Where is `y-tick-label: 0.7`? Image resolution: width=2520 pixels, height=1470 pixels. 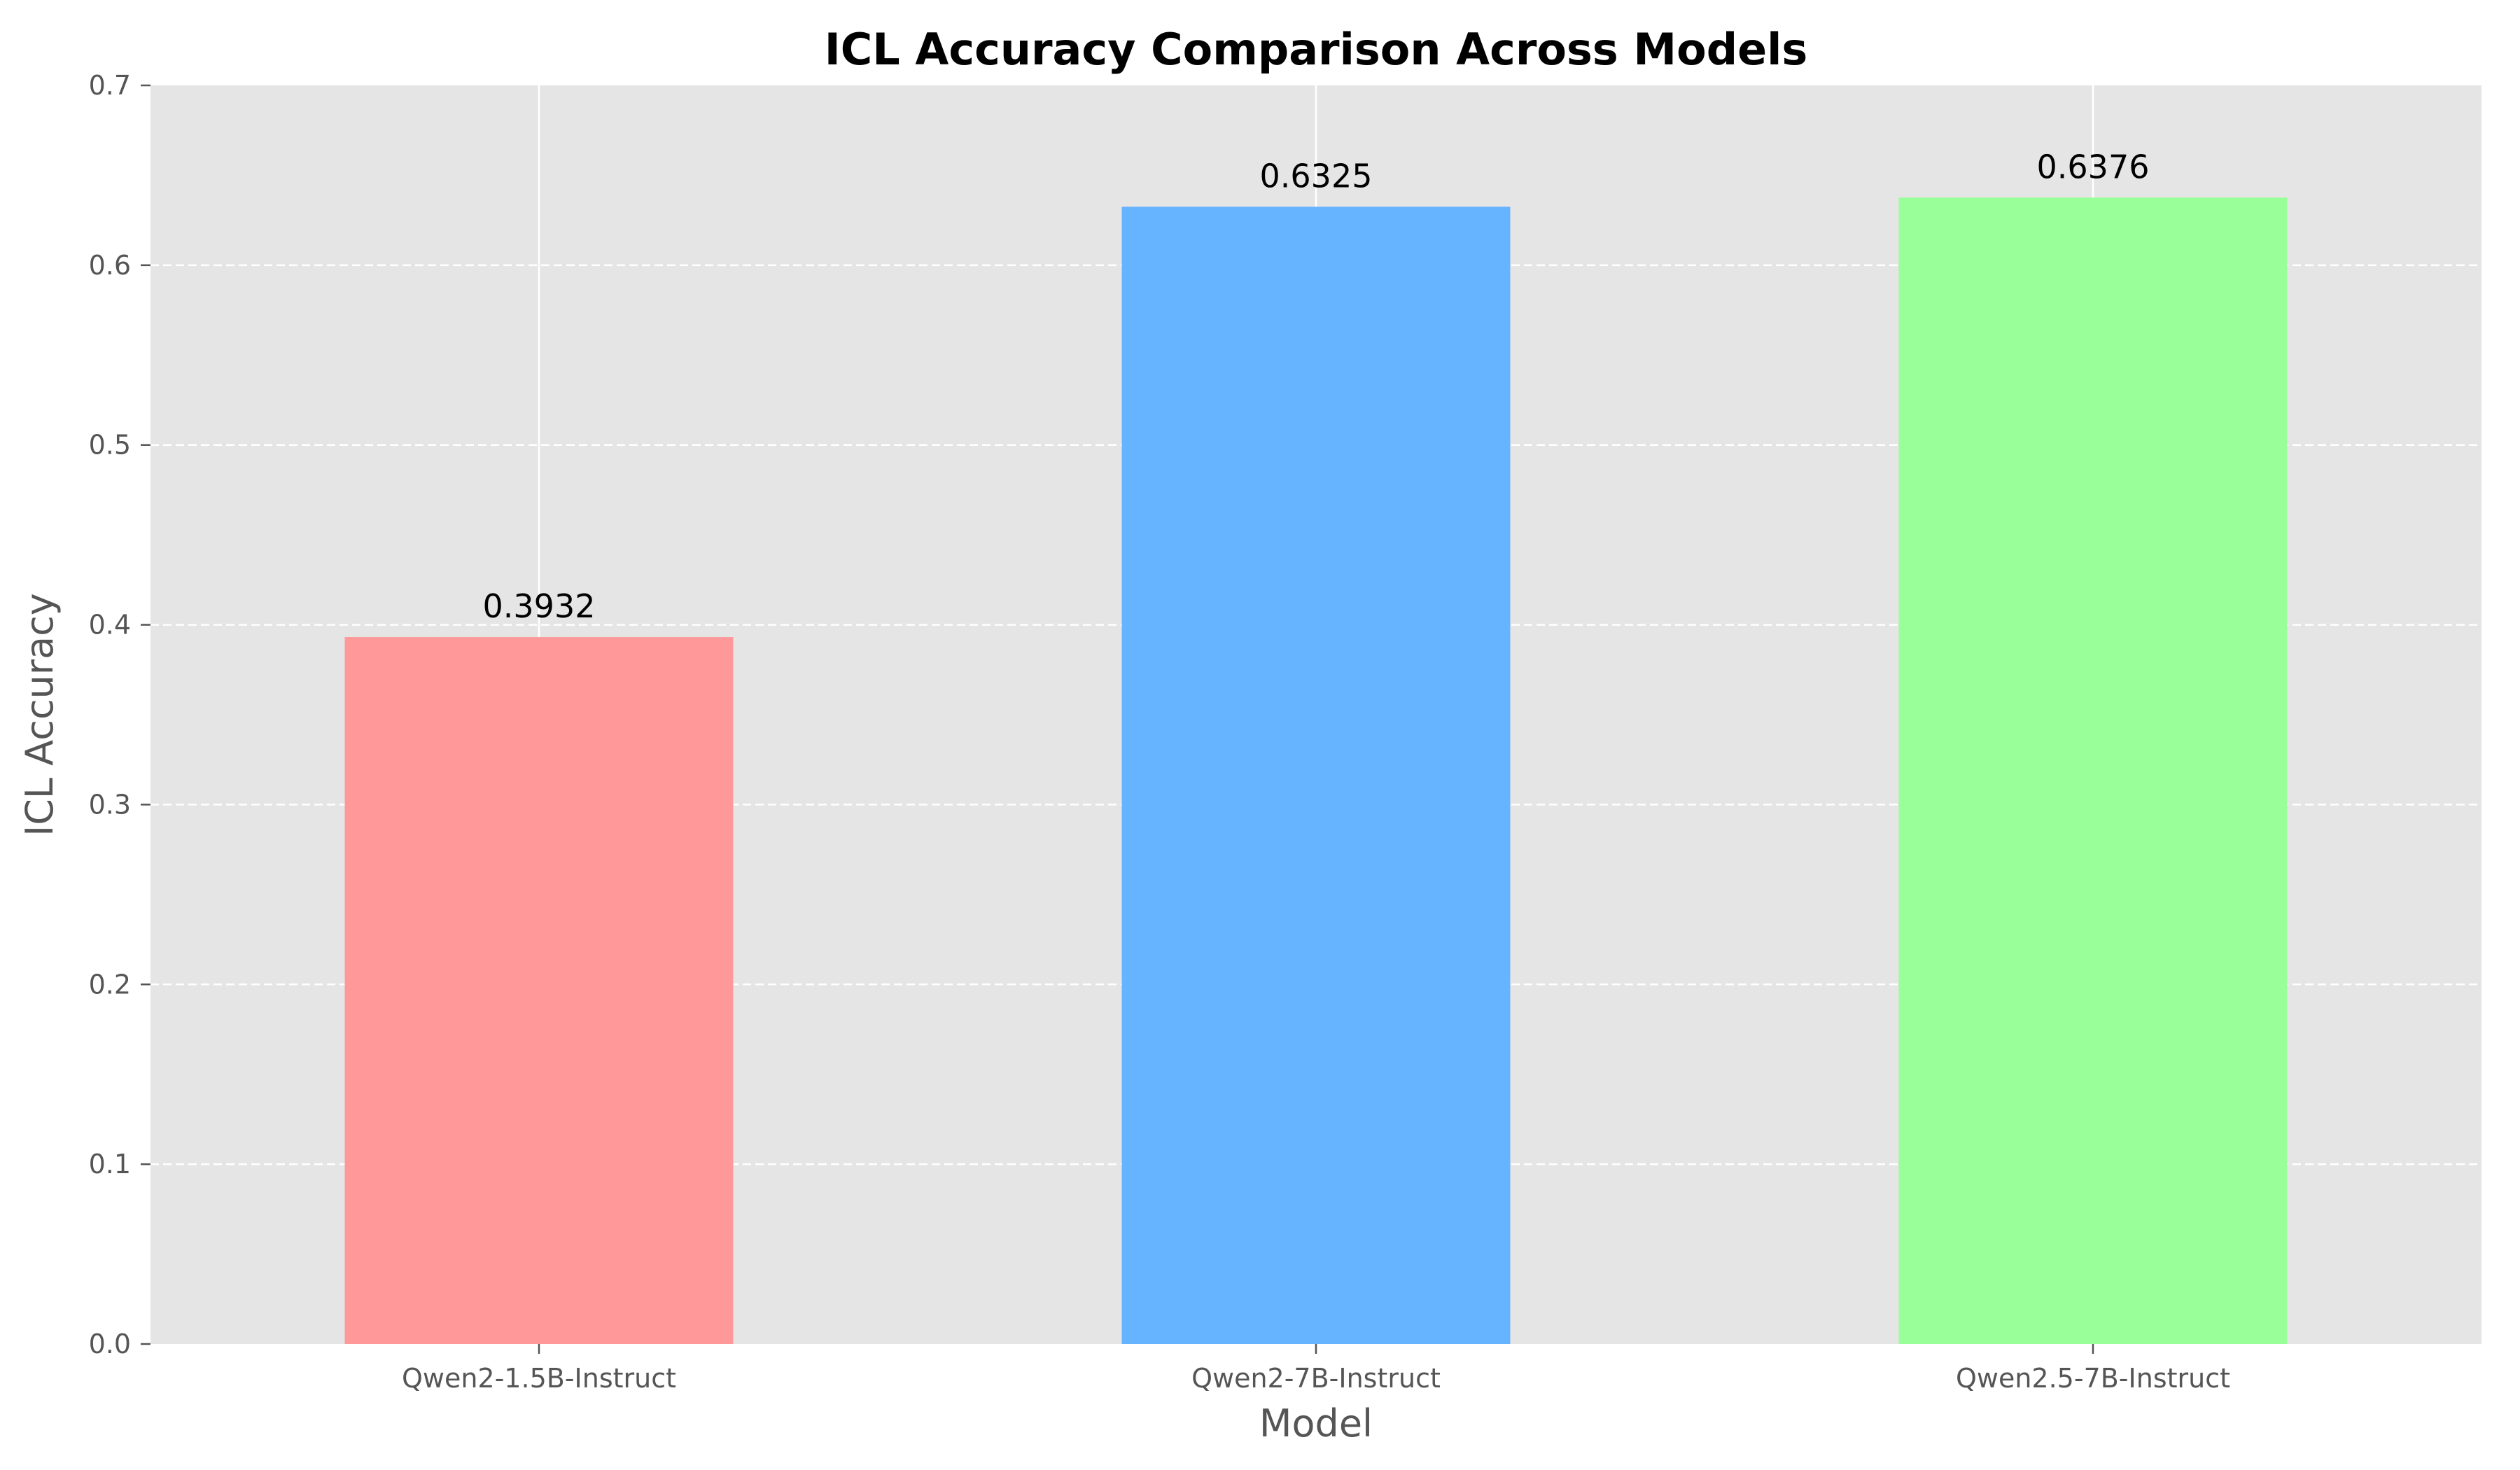
y-tick-label: 0.7 is located at coordinates (110, 85).